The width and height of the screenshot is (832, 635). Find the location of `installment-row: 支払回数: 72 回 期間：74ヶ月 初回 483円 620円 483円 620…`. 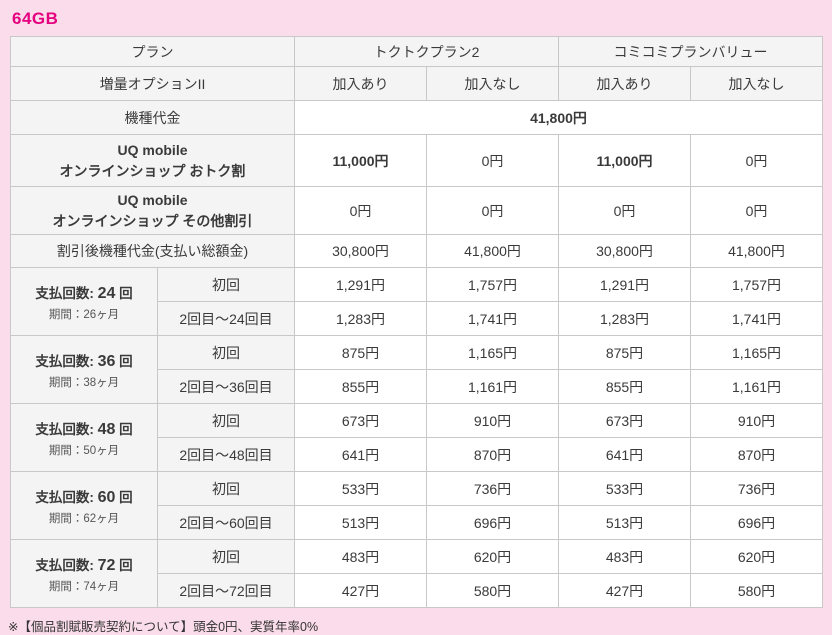

installment-row: 支払回数: 72 回 期間：74ヶ月 初回 483円 620円 483円 620… is located at coordinates (417, 573).